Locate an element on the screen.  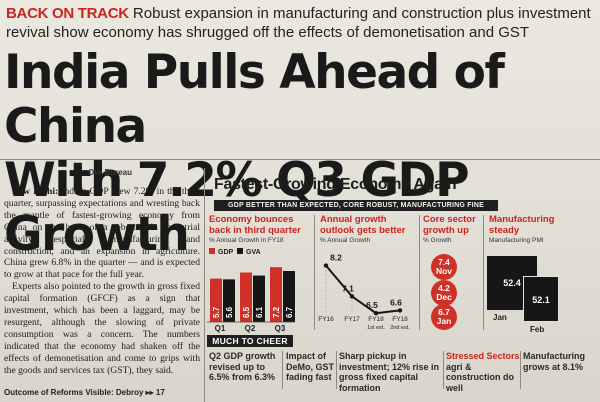
x-tick-q1: Q1 is located at coordinates (220, 328).